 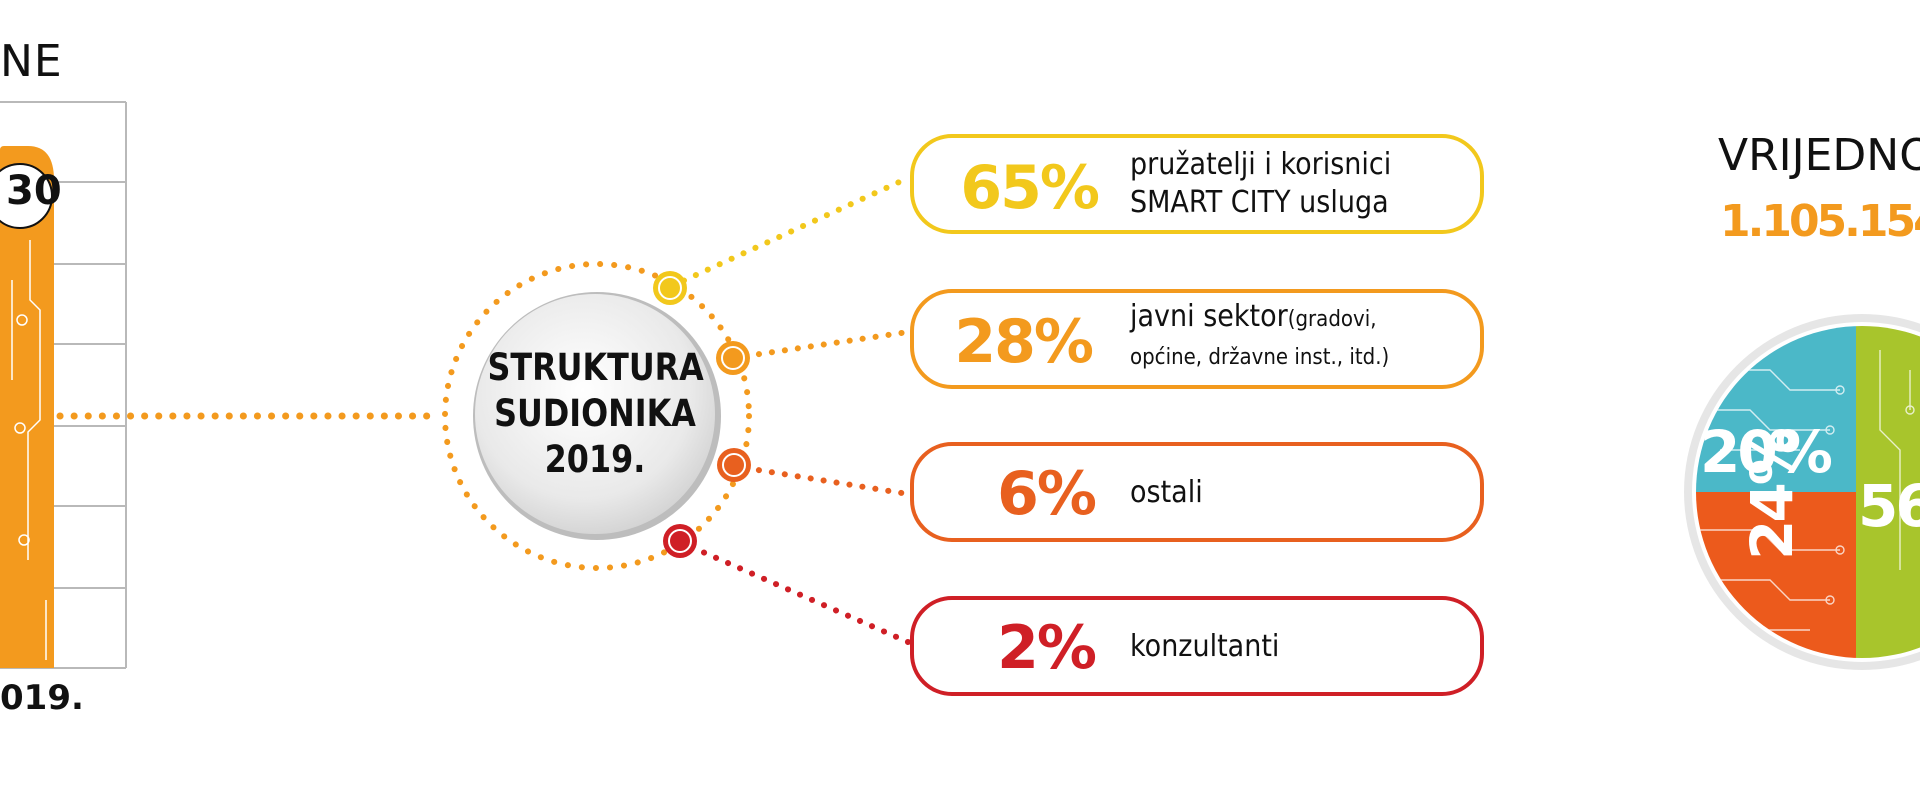 I want to click on left-bar-chart, so click(x=63, y=385).